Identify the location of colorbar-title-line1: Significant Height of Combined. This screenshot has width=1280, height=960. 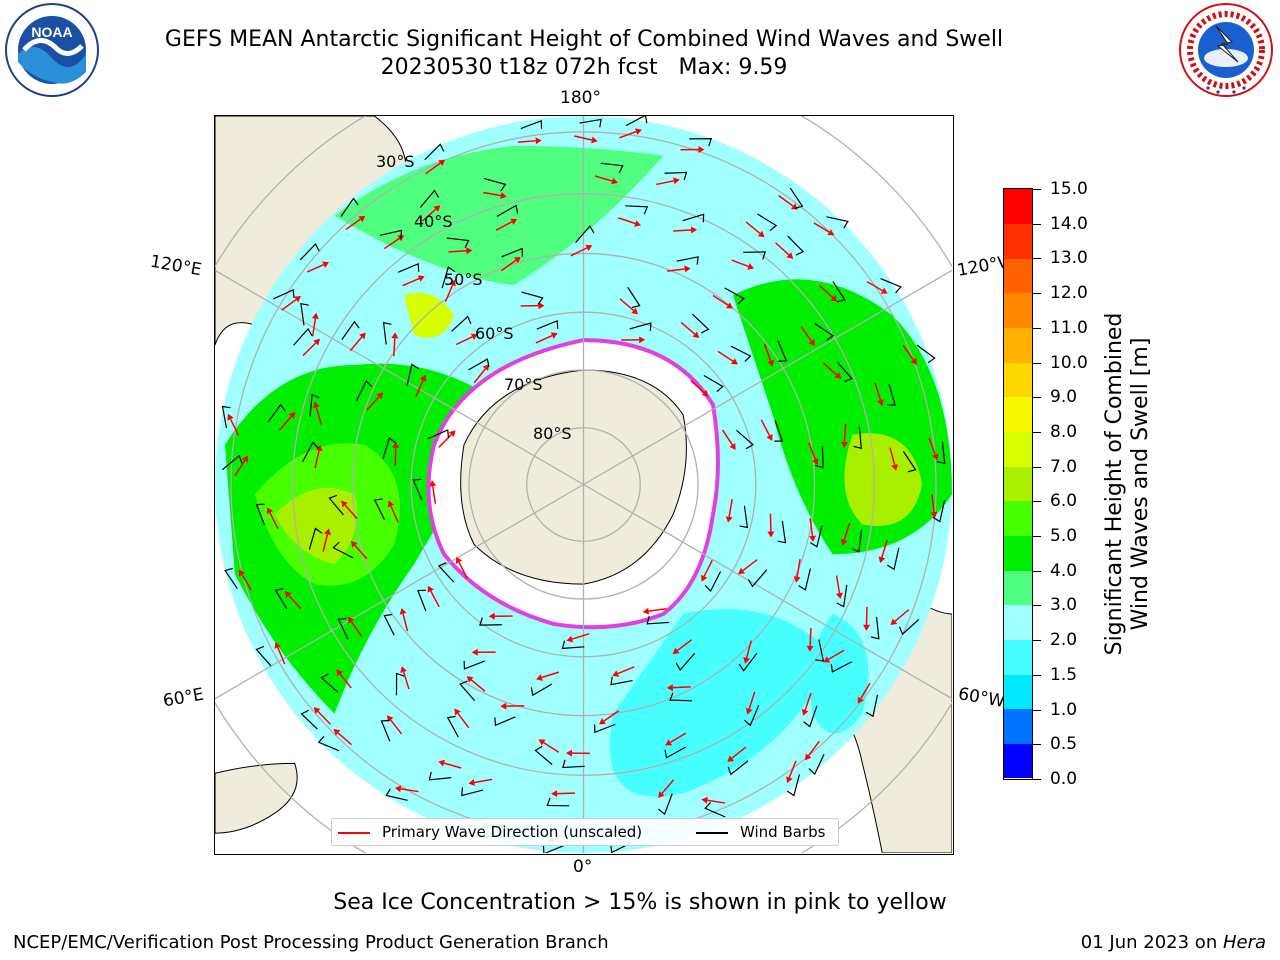
(1114, 484).